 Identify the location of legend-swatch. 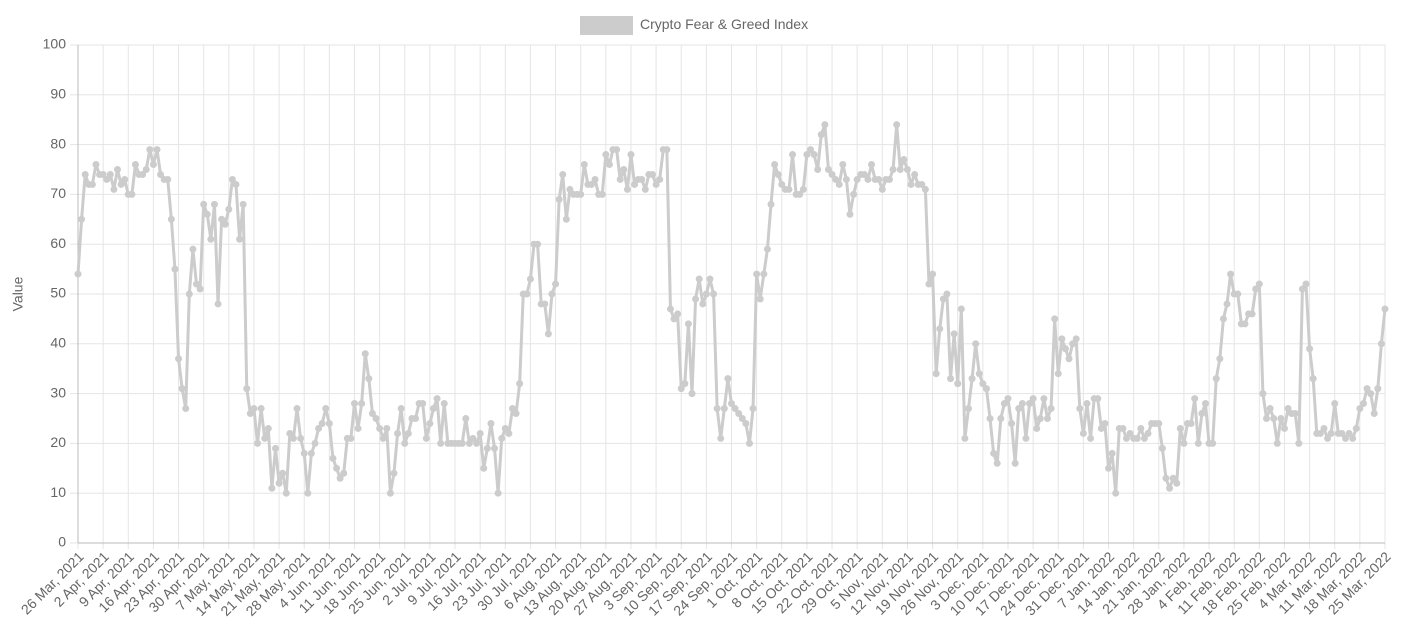
(606, 25).